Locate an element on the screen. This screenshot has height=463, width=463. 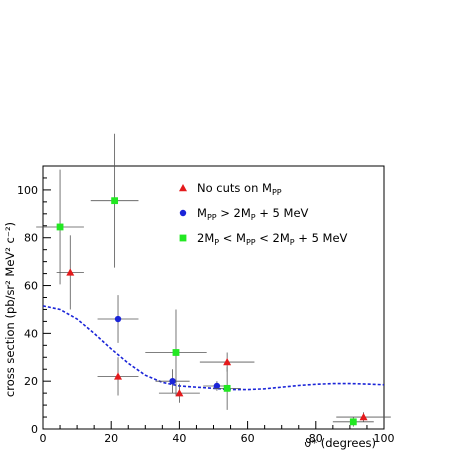
x-axis-ticks: 0 20 40 60 80 100 is located at coordinates (217, 433).